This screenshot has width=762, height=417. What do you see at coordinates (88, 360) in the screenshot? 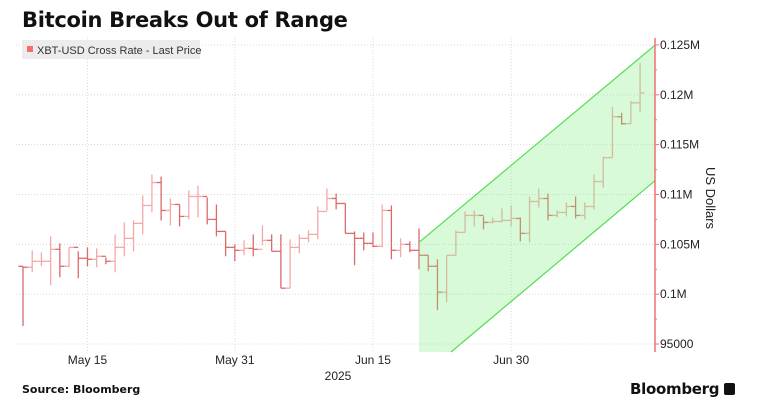
I see `x-tick-label: May 15` at bounding box center [88, 360].